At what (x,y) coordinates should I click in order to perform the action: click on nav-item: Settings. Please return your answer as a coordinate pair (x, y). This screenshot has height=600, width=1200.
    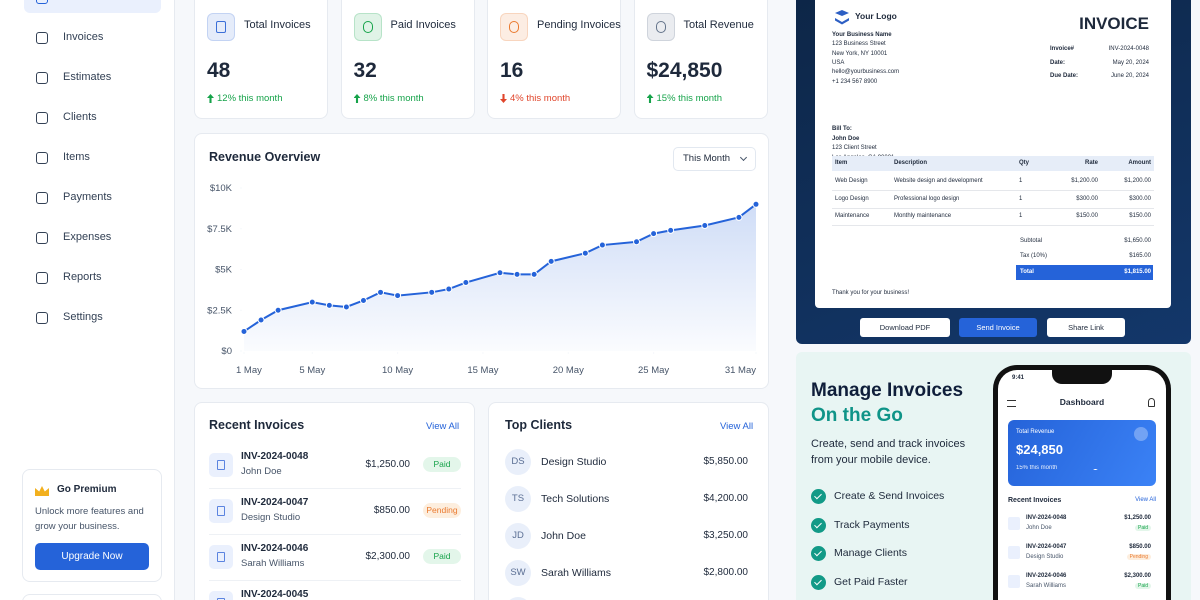
    Looking at the image, I should click on (92, 318).